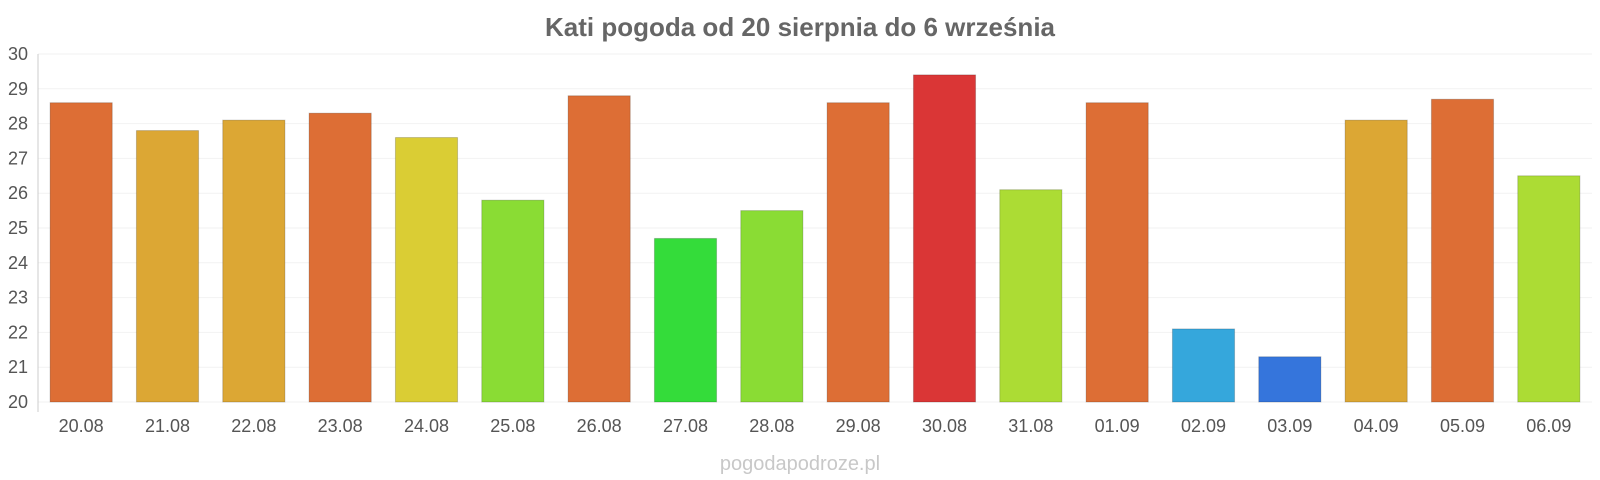 The image size is (1600, 480). I want to click on bar-02.09, so click(1203, 365).